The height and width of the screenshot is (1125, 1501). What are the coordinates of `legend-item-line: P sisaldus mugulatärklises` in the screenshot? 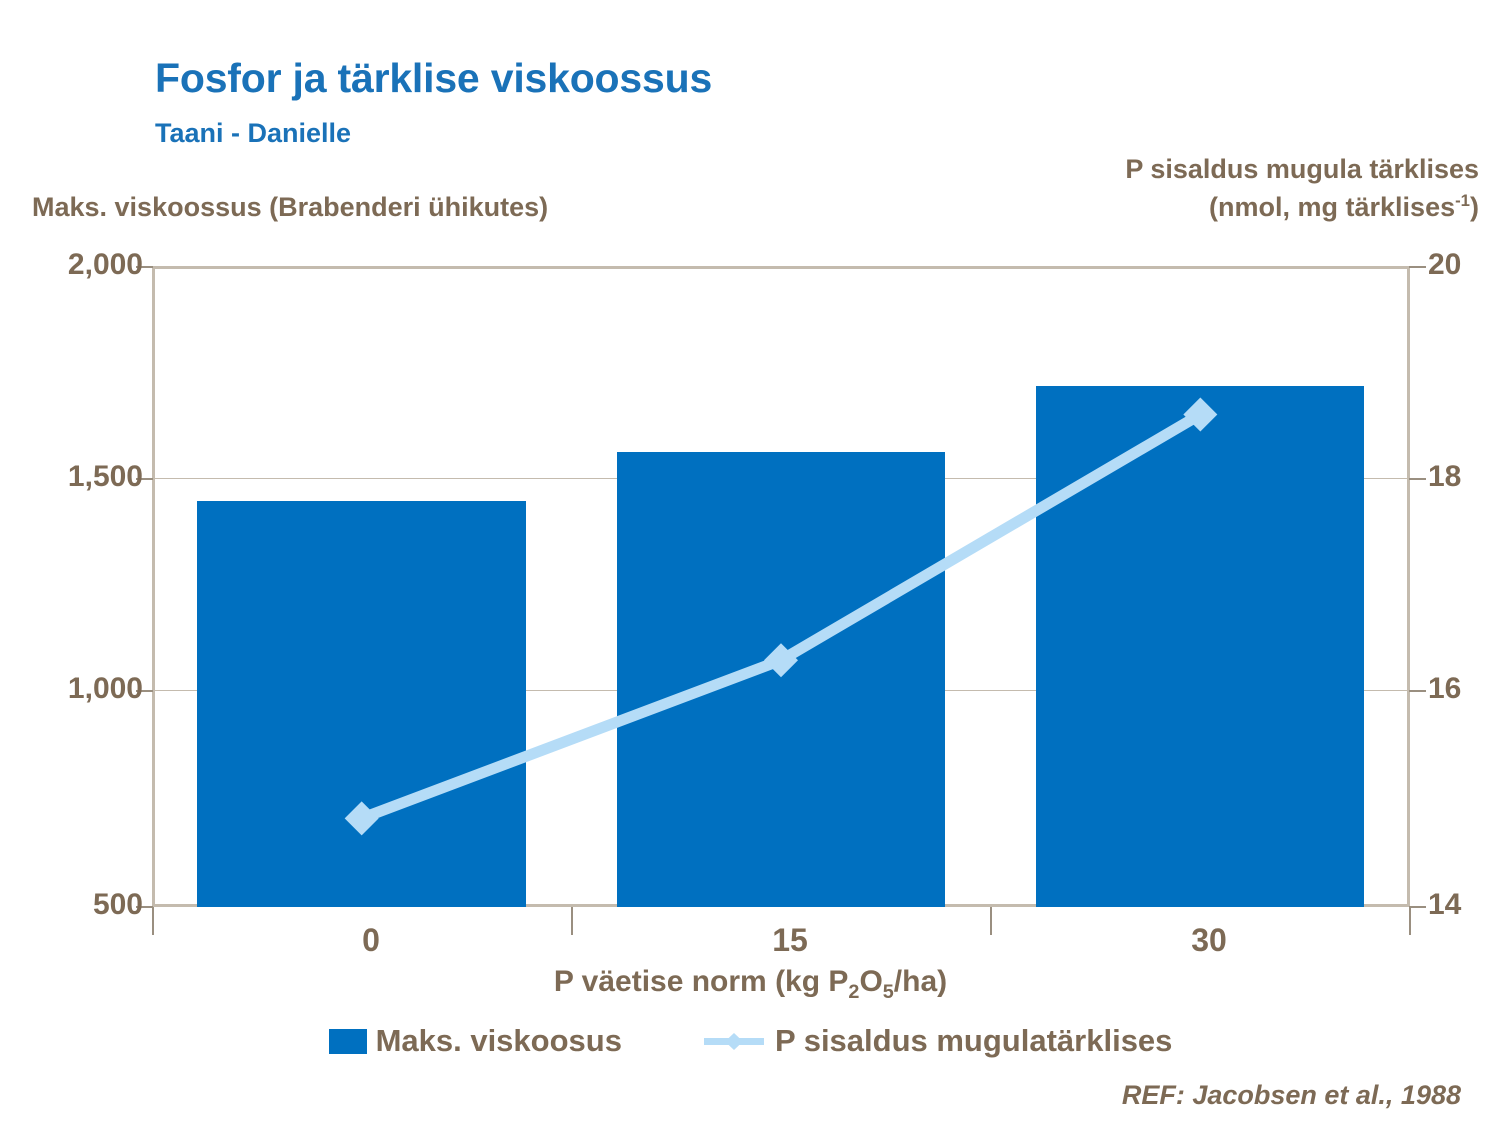 It's located at (937, 1041).